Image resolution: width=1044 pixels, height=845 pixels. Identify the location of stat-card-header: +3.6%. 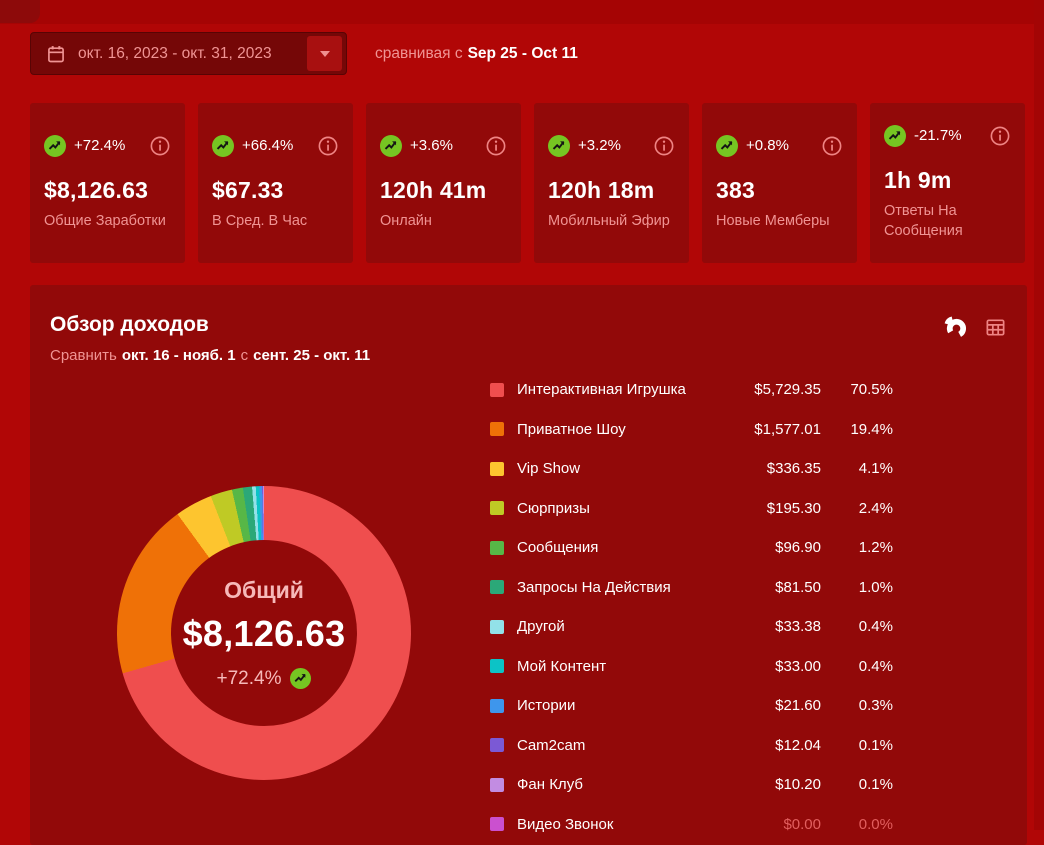
(443, 145).